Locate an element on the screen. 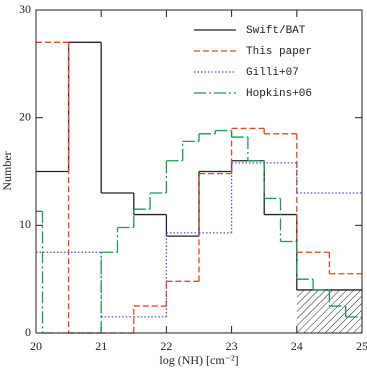 This screenshot has height=368, width=367. x-tick-label: 25 is located at coordinates (361, 346).